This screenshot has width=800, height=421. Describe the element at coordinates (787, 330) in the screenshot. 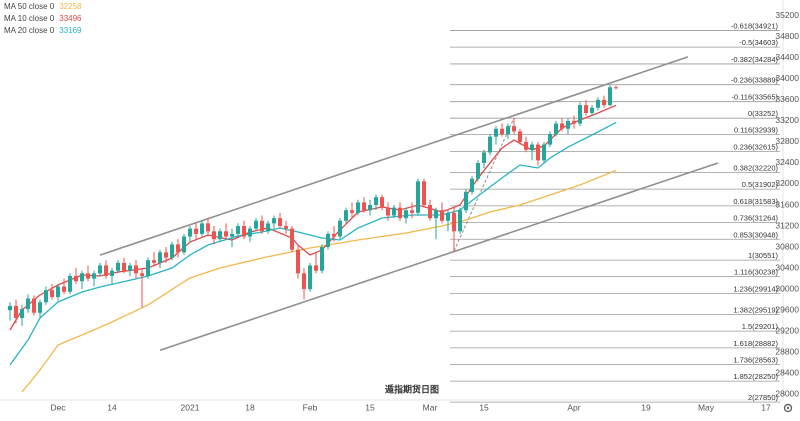

I see `y-tick-label: 29200` at that location.